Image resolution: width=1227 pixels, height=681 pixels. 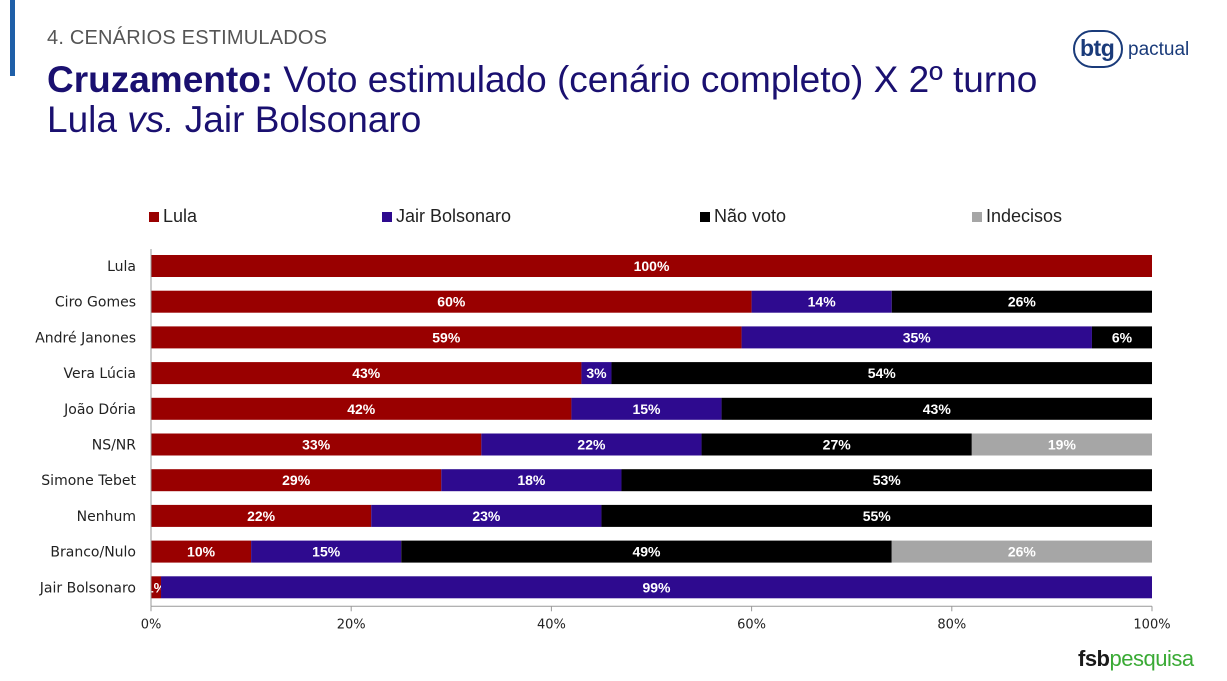 What do you see at coordinates (160, 79) in the screenshot?
I see `title-bold: Cruzamento:` at bounding box center [160, 79].